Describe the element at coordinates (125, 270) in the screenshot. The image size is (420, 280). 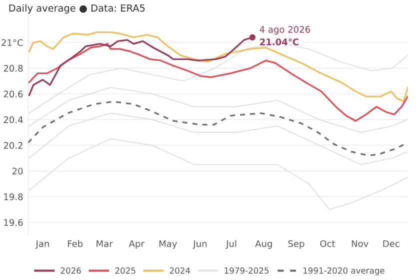
I see `legend-label: 2025` at that location.